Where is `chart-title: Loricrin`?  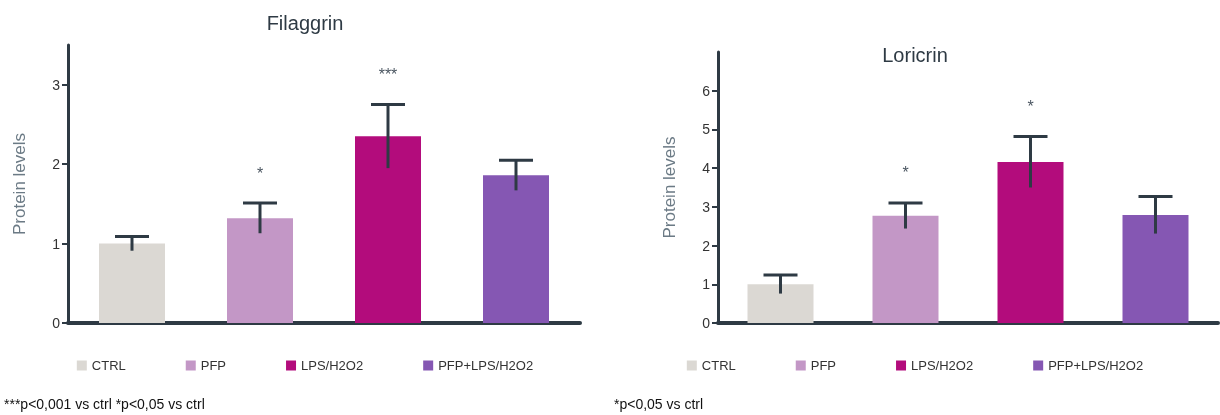
chart-title: Loricrin is located at coordinates (915, 55).